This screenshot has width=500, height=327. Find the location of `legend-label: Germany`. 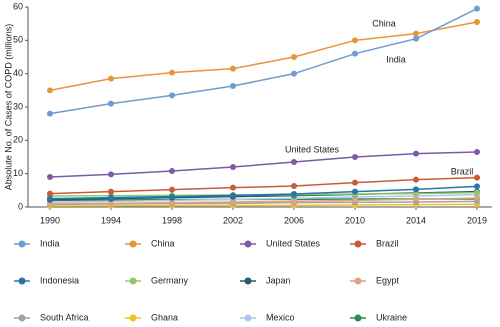

legend-label: Germany is located at coordinates (170, 280).